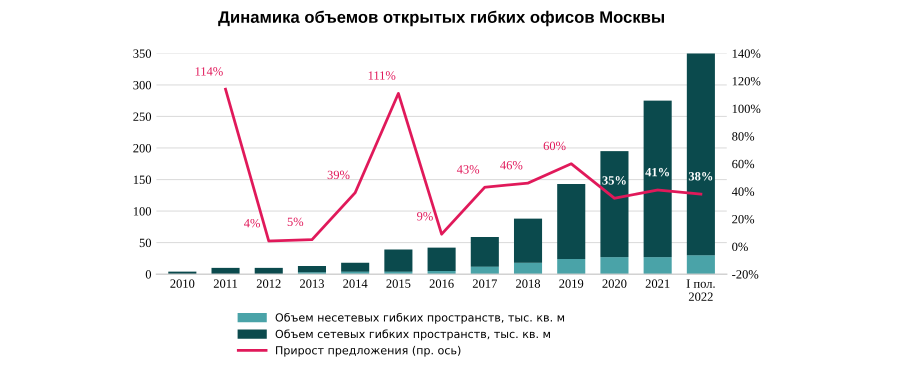 This screenshot has height=368, width=920. I want to click on y2-tick-label: 100%, so click(746, 109).